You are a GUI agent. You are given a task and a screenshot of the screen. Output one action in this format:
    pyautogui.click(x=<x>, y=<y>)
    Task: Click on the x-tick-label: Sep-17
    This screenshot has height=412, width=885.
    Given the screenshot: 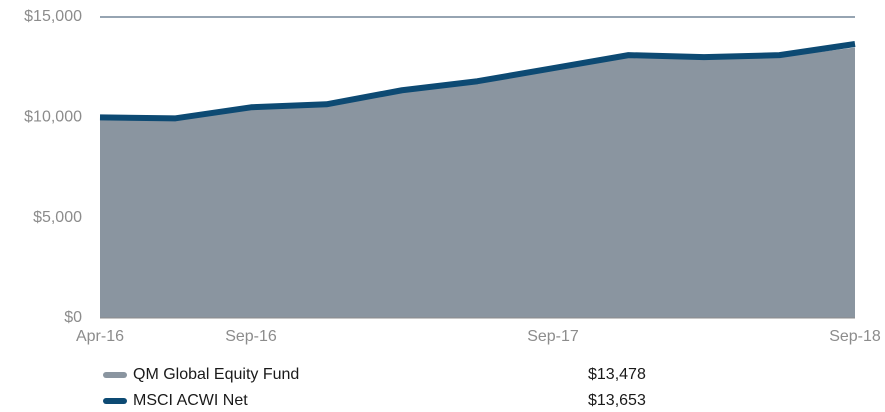 What is the action you would take?
    pyautogui.click(x=553, y=336)
    